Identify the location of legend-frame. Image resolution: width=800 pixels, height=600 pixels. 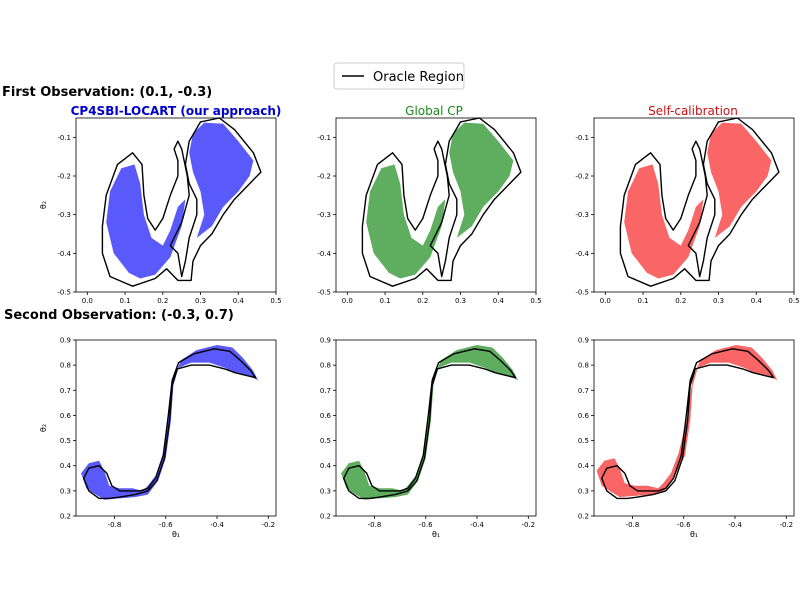
(399, 76).